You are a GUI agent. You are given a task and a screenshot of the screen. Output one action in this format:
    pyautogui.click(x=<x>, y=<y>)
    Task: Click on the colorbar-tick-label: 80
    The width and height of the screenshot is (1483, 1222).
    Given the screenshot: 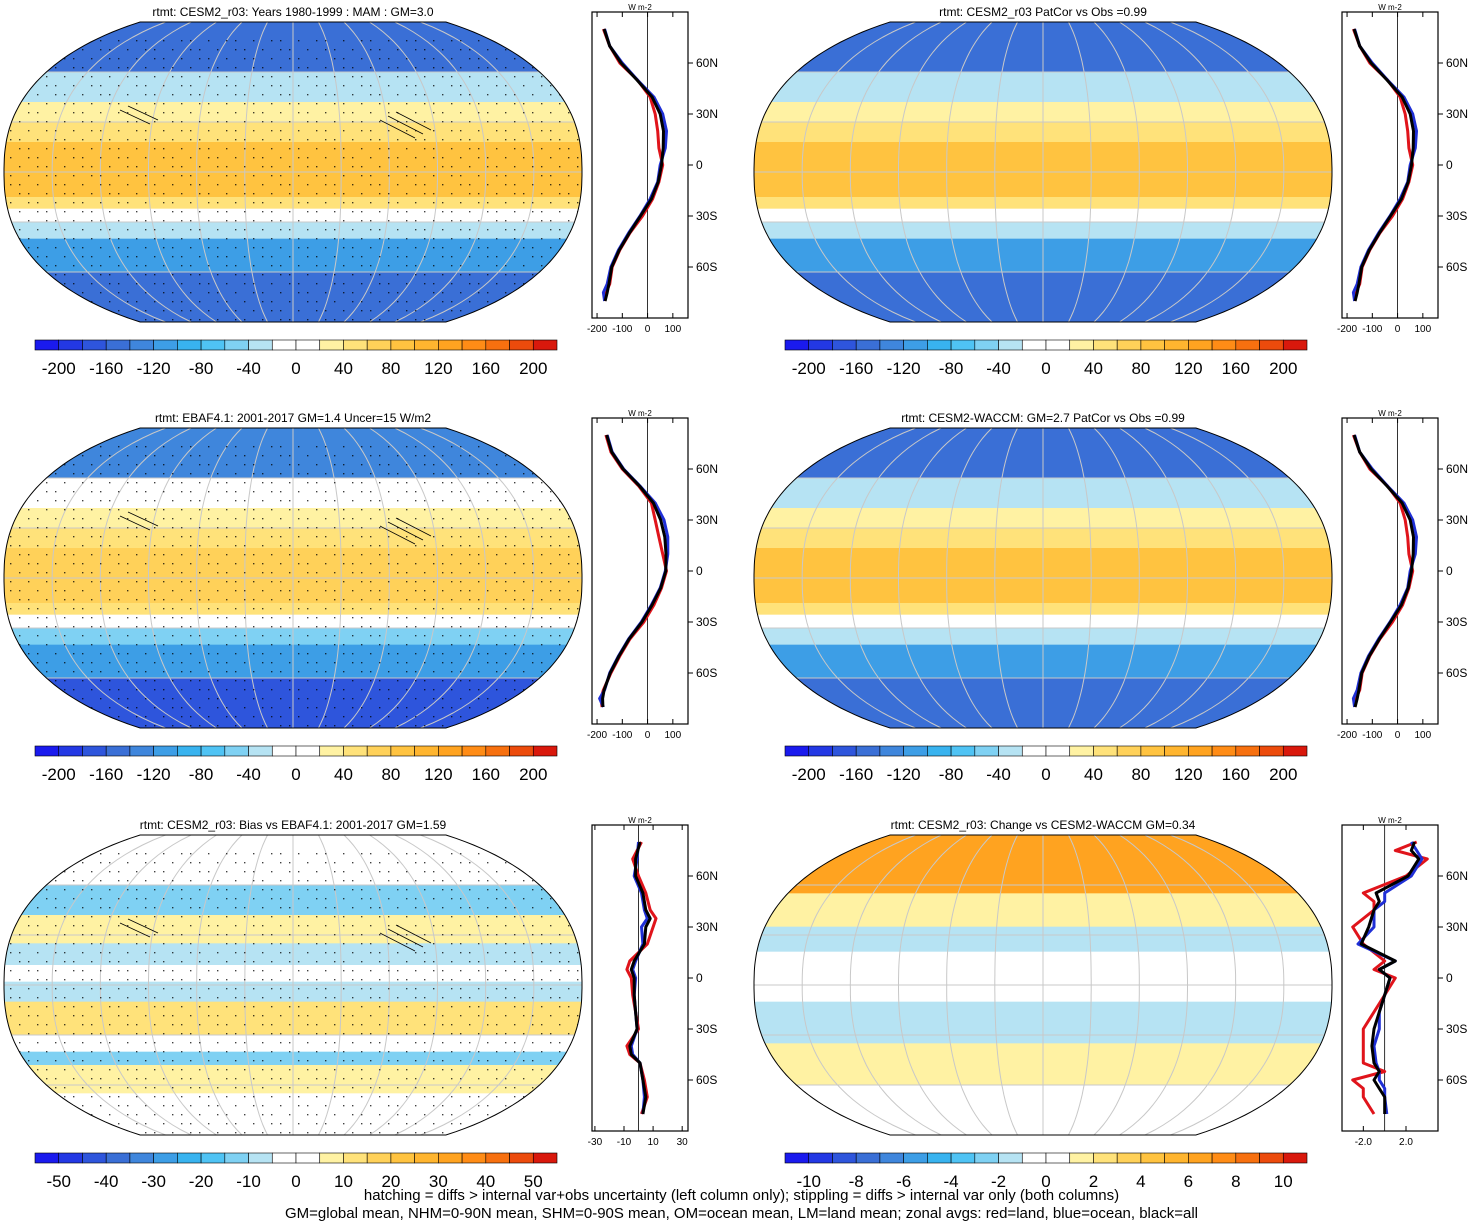 What is the action you would take?
    pyautogui.click(x=390, y=368)
    